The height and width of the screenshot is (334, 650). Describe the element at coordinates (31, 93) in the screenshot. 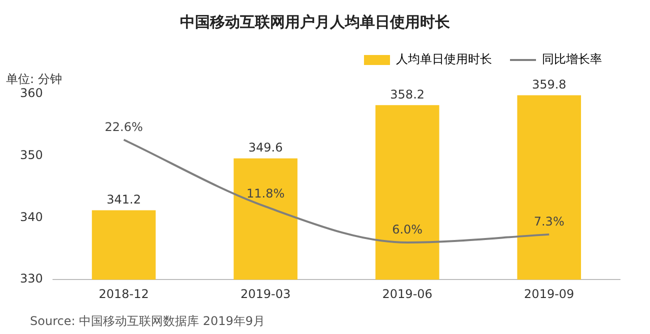

I see `y-tick-label: 360` at that location.